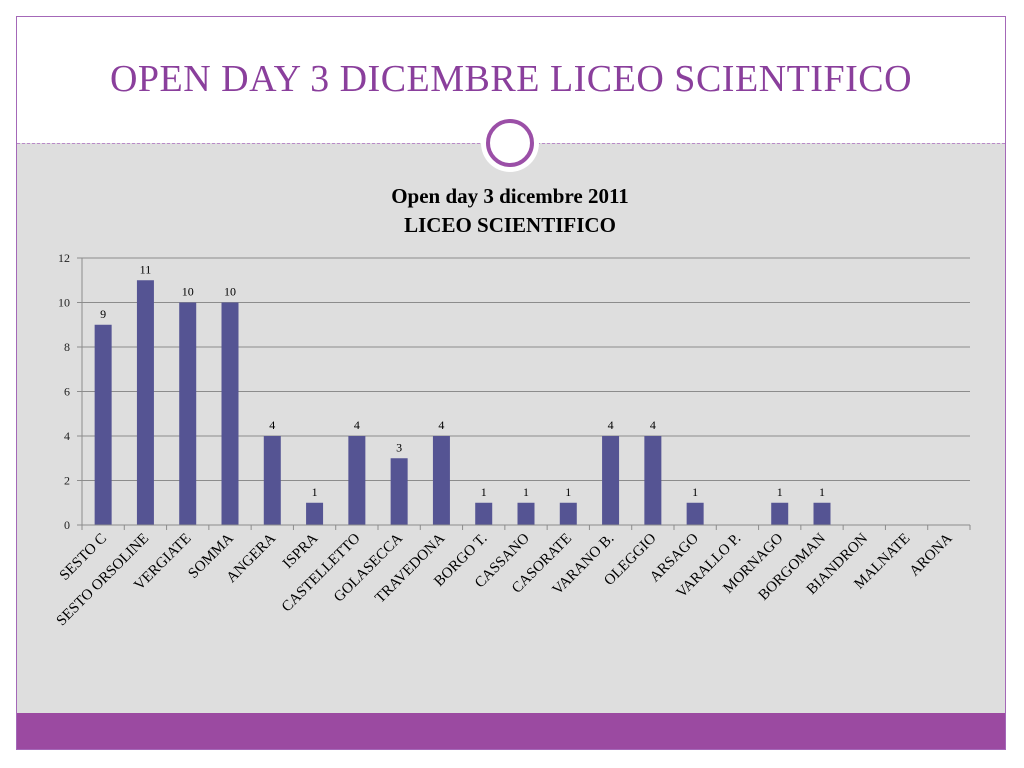 The width and height of the screenshot is (1024, 768). I want to click on data-label: 9, so click(103, 314).